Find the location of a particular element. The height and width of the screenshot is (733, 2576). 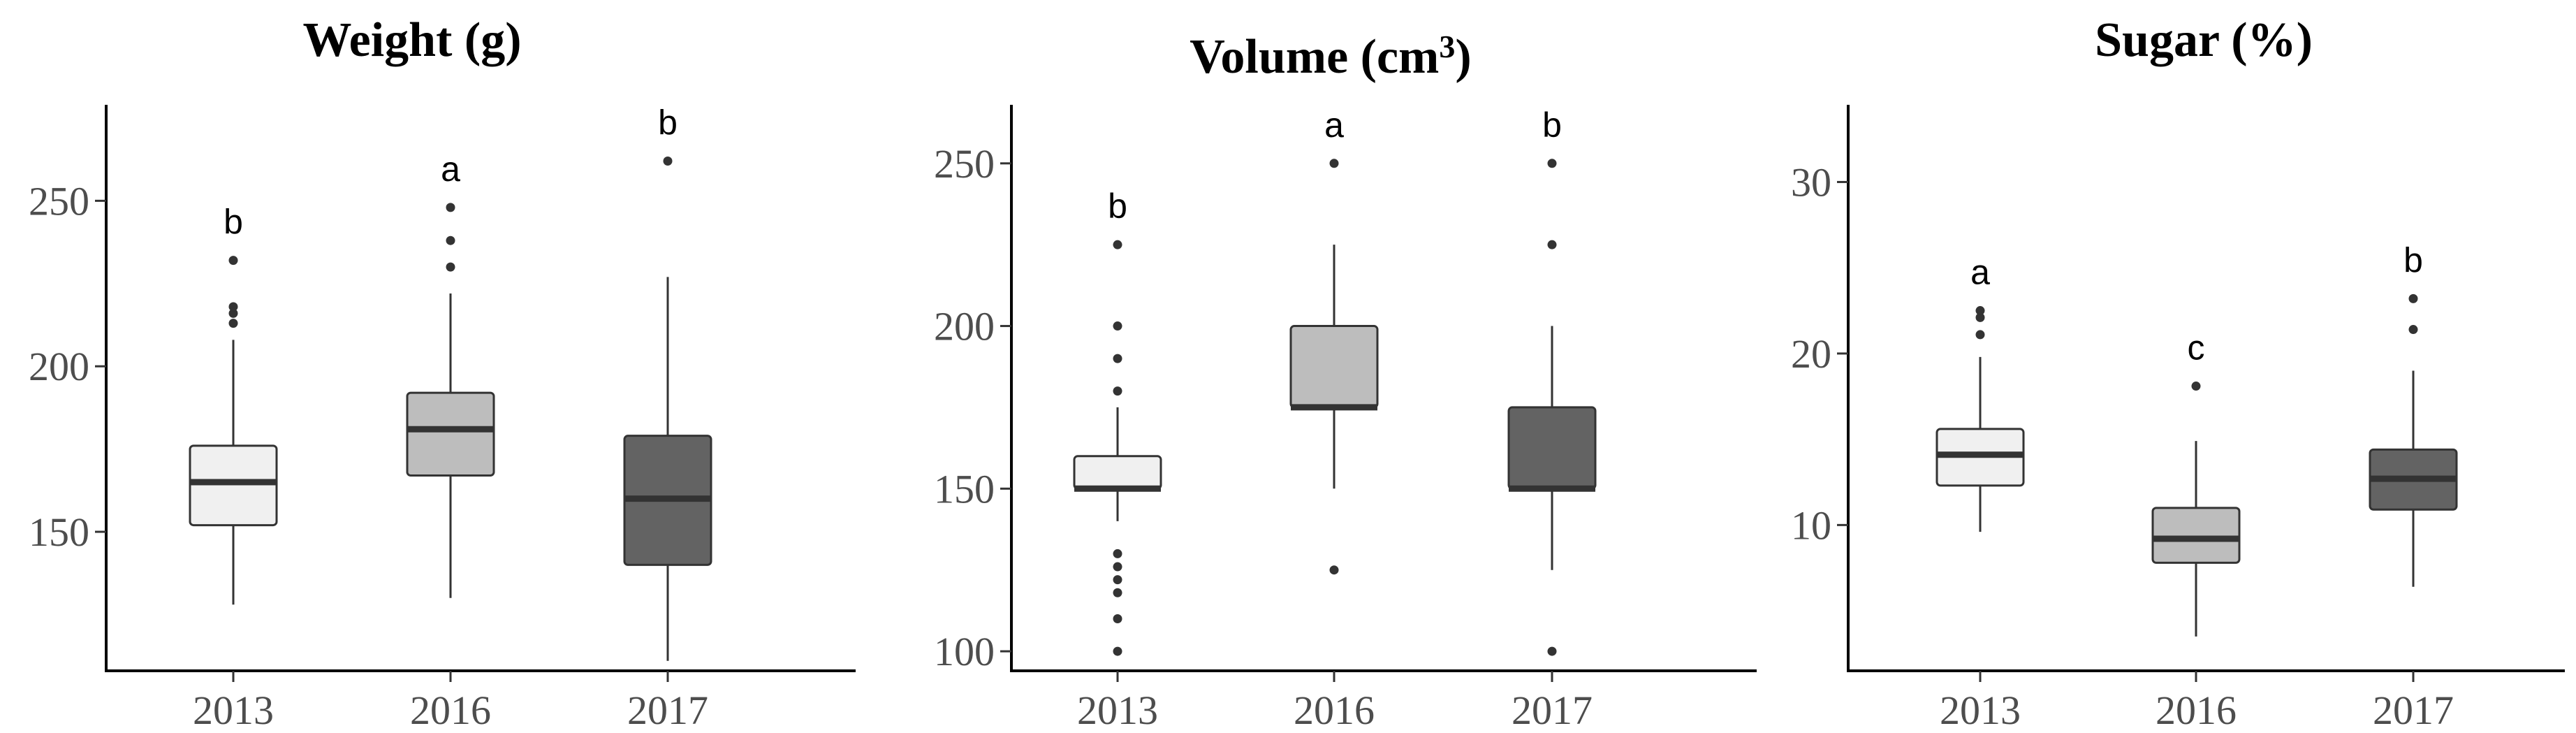

y-tick-label: 20 is located at coordinates (1811, 354).